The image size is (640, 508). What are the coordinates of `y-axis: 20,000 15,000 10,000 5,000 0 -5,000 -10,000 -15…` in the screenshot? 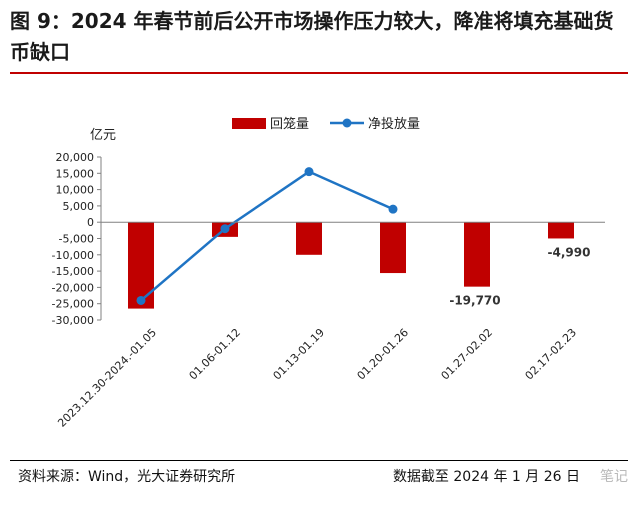 It's located at (77, 239).